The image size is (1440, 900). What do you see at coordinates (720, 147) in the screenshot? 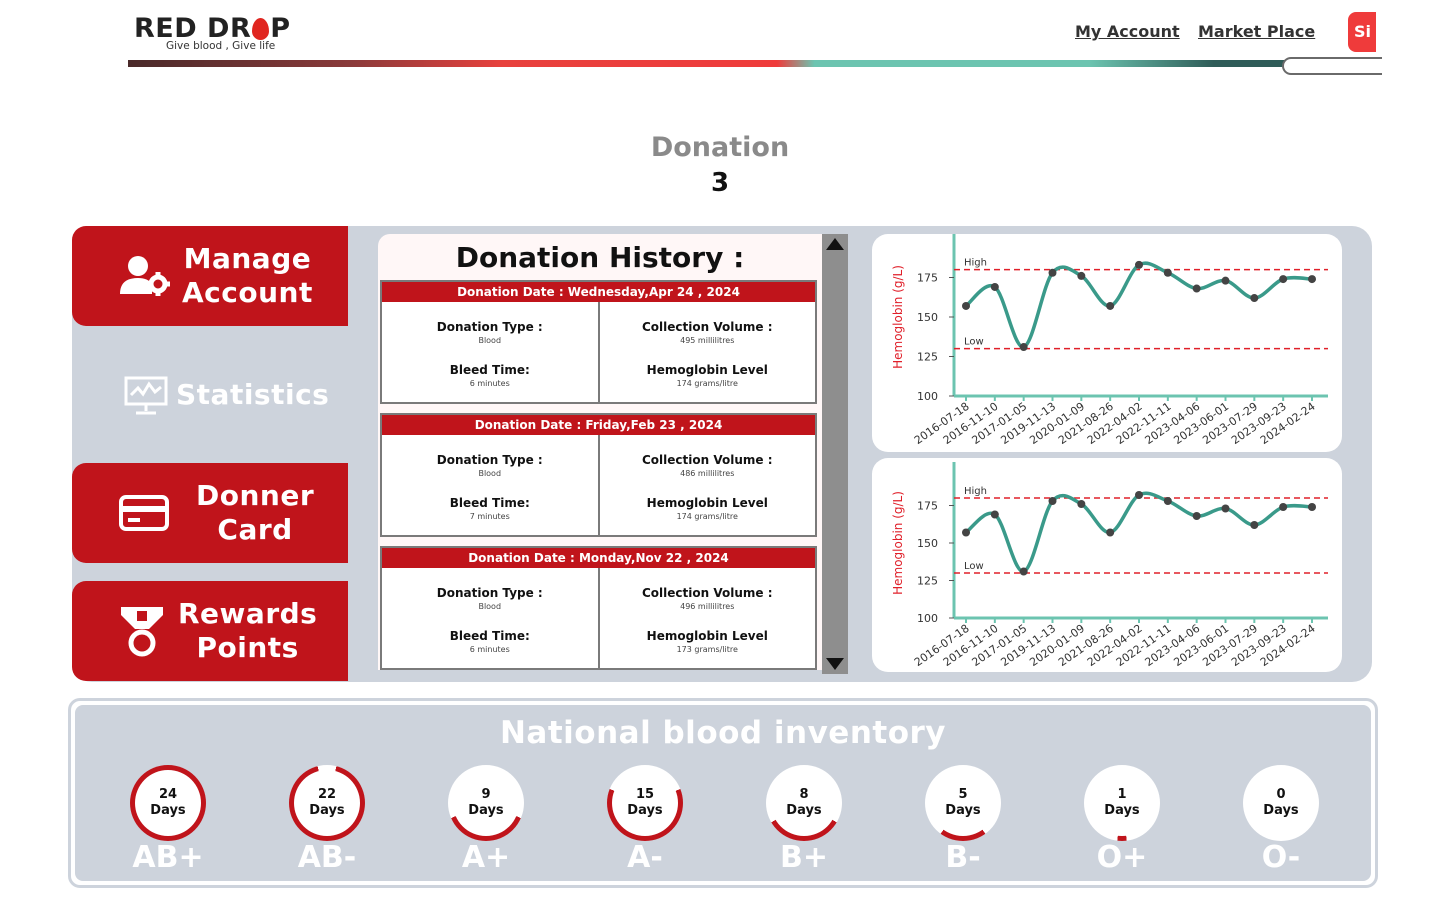
I see `donation-label: Donation` at bounding box center [720, 147].